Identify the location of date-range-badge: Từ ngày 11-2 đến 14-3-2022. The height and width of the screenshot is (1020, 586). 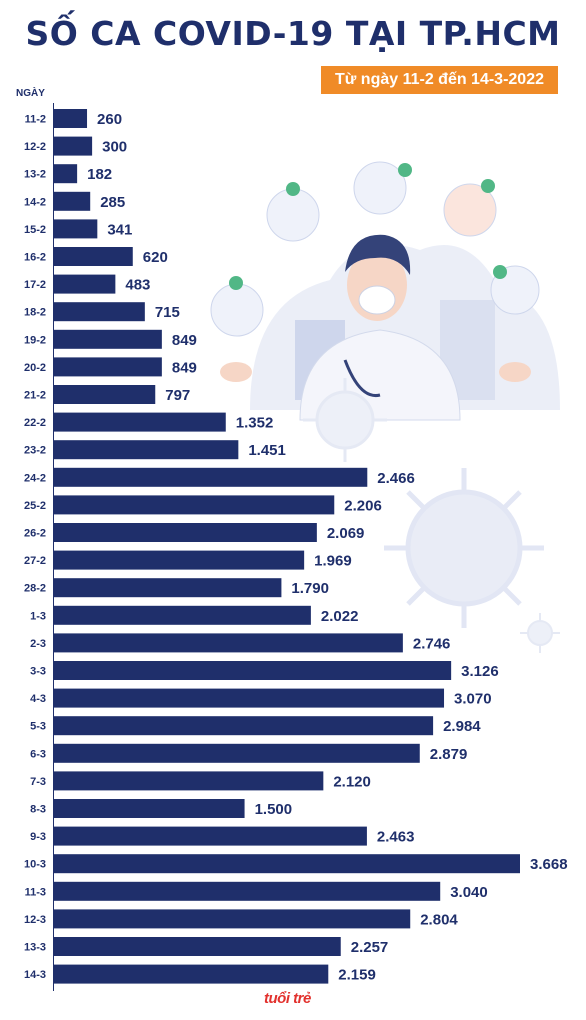
(439, 80).